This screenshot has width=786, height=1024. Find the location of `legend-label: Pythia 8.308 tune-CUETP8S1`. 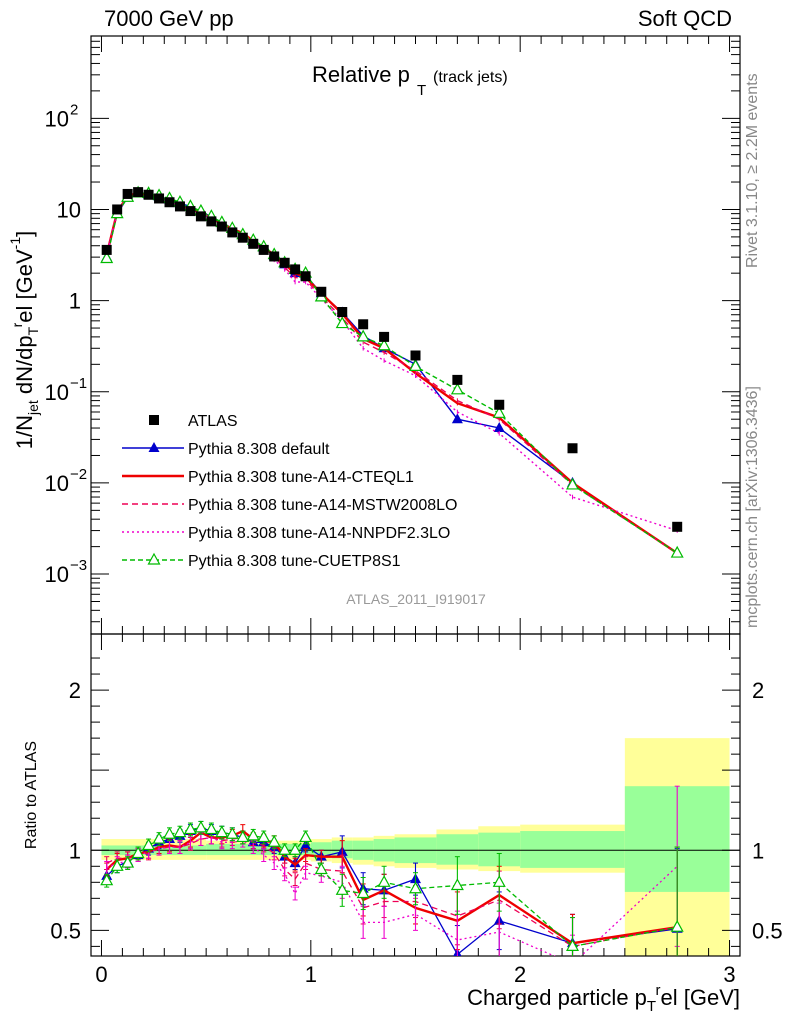

legend-label: Pythia 8.308 tune-CUETP8S1 is located at coordinates (294, 561).